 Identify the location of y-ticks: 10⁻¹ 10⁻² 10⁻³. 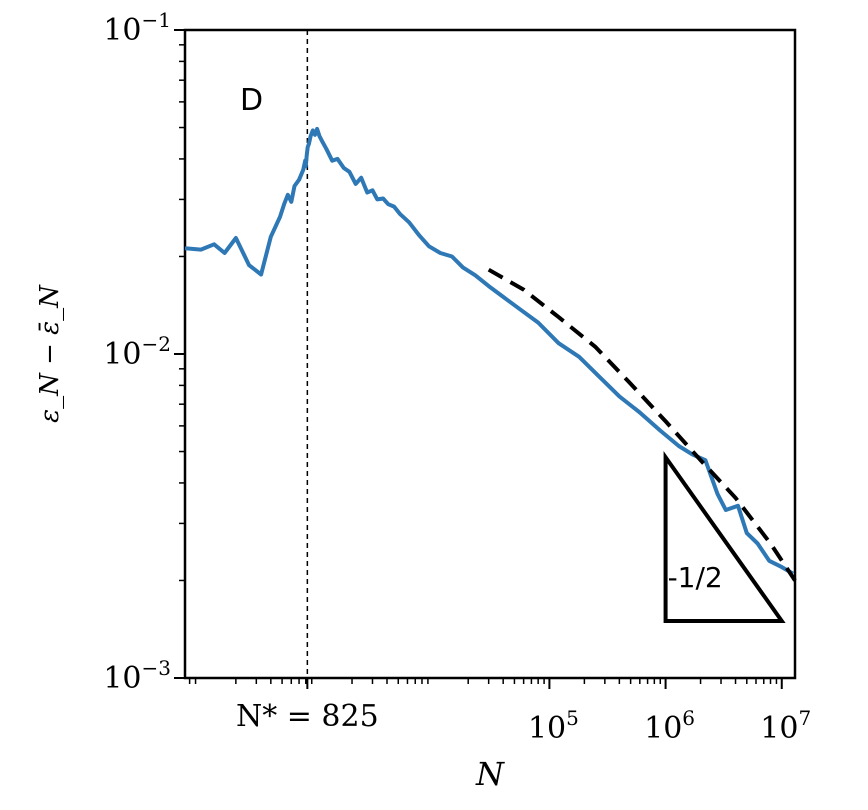
(144, 352).